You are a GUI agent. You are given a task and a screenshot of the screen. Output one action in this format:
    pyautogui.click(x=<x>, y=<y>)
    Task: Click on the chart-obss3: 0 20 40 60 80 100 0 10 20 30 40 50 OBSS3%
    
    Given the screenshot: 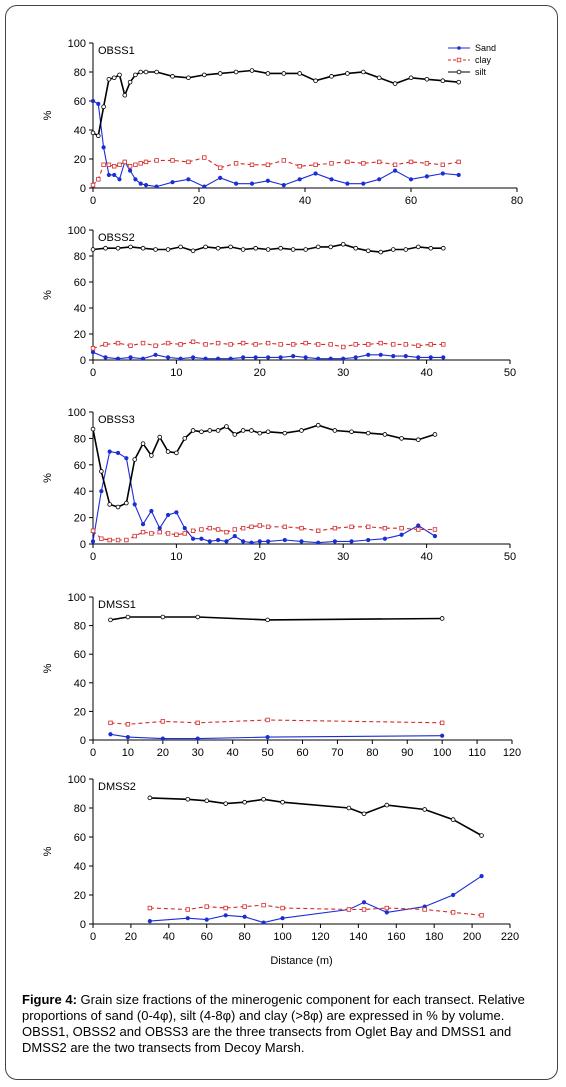 What is the action you would take?
    pyautogui.click(x=279, y=485)
    